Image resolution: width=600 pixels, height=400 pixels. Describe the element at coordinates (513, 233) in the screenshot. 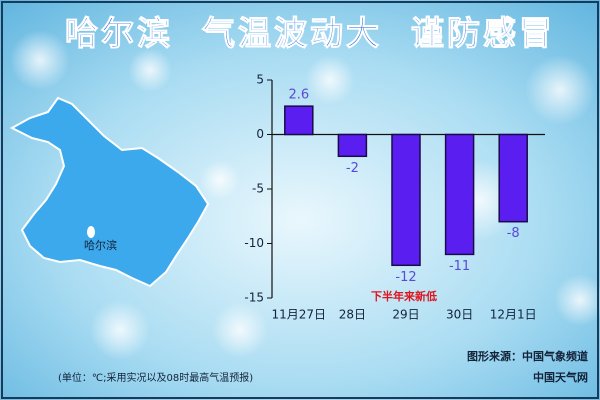

I see `value-label: -8` at that location.